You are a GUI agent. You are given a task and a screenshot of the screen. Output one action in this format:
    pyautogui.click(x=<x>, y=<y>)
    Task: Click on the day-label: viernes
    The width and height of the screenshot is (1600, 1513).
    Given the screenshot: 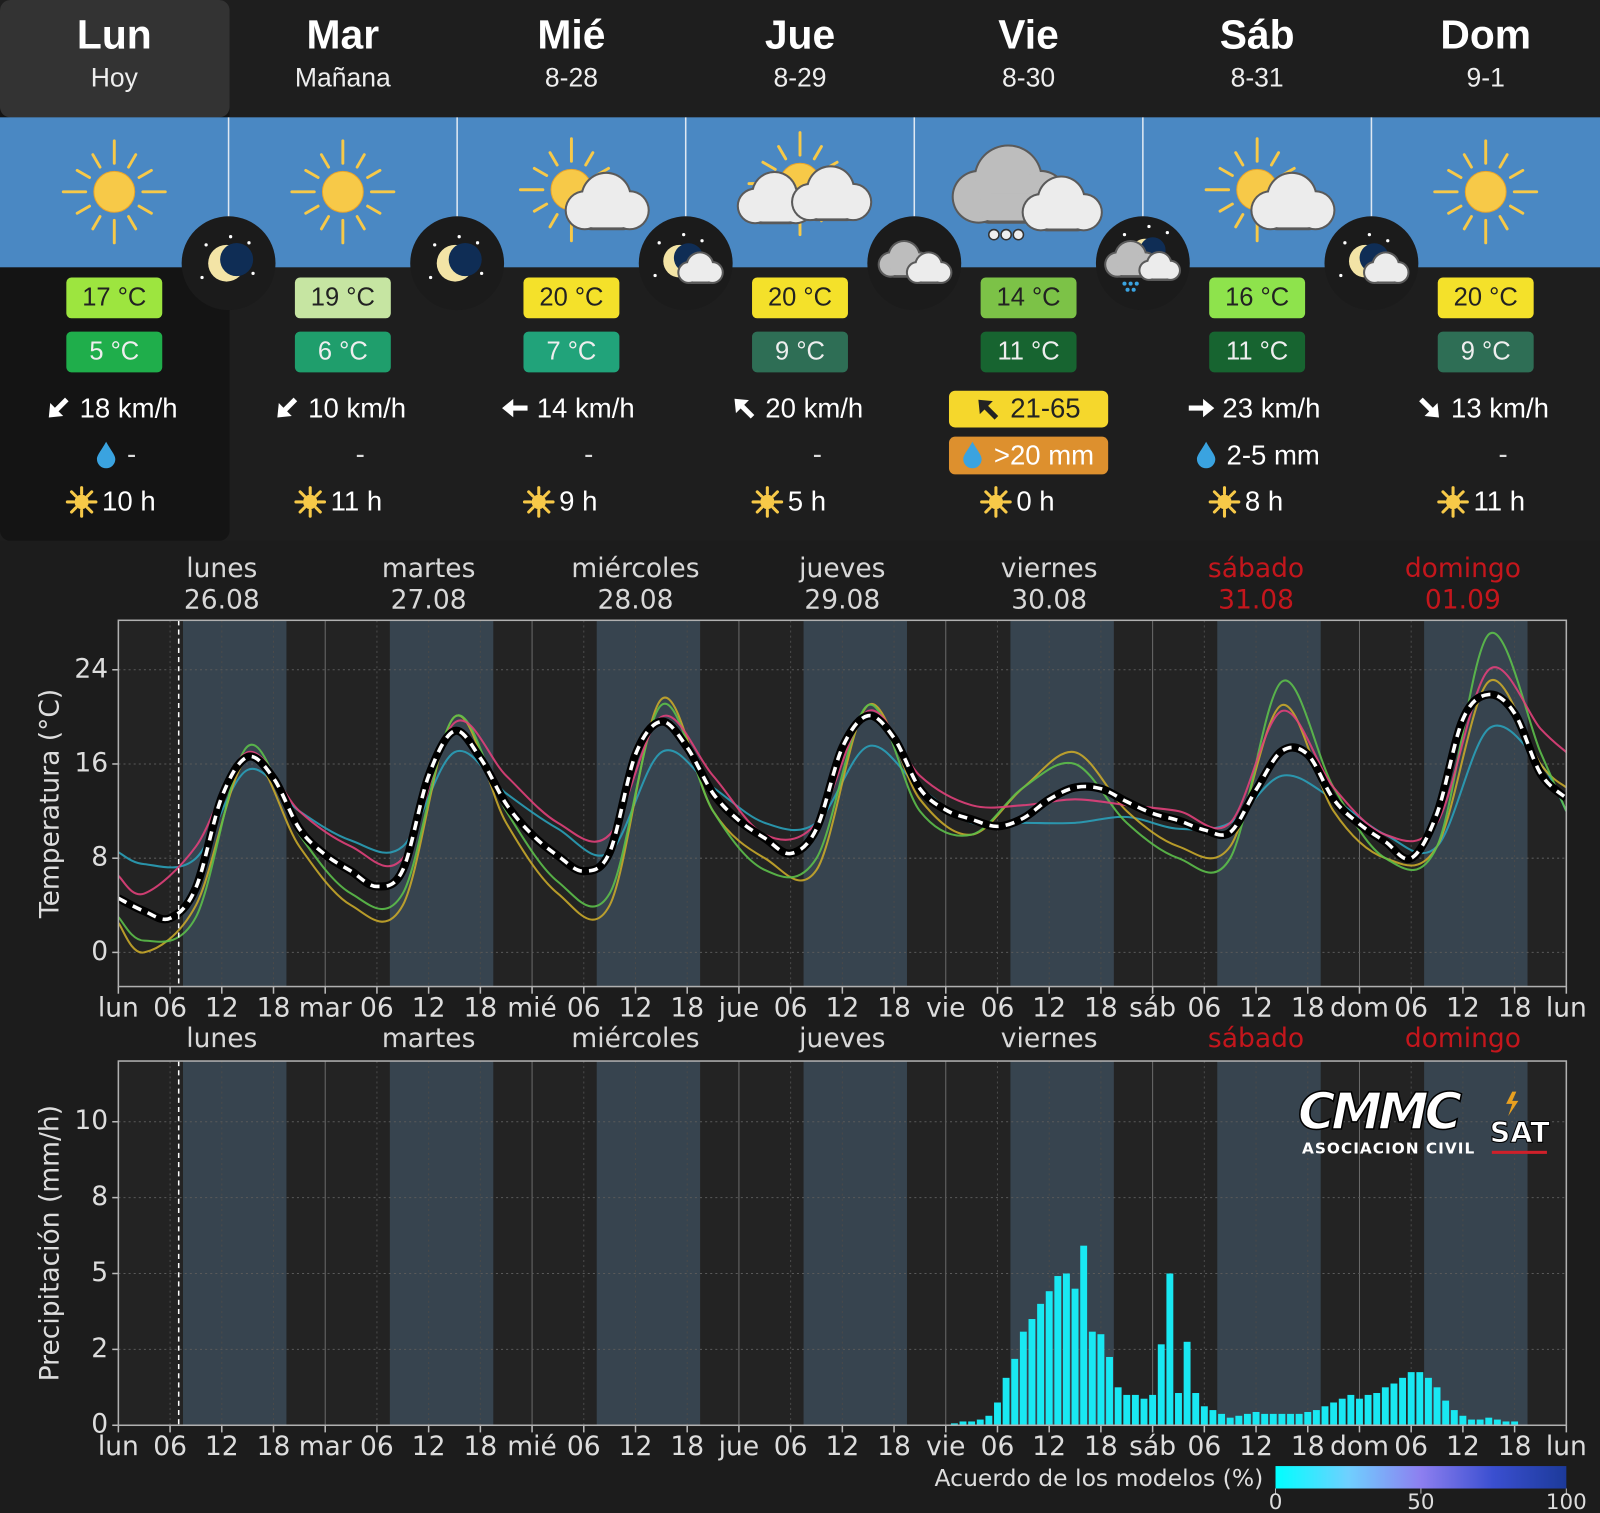 What is the action you would take?
    pyautogui.click(x=1049, y=1038)
    